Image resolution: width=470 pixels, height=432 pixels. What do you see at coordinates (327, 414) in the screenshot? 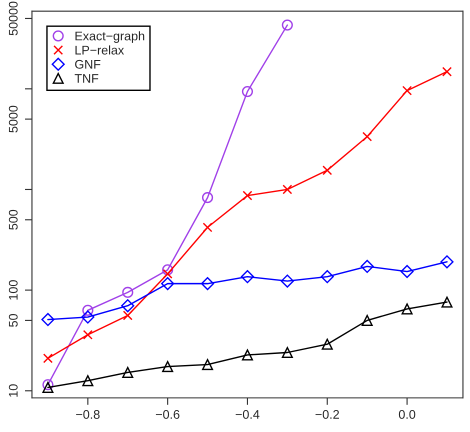
I see `x-tick-label: −0.2` at bounding box center [327, 414].